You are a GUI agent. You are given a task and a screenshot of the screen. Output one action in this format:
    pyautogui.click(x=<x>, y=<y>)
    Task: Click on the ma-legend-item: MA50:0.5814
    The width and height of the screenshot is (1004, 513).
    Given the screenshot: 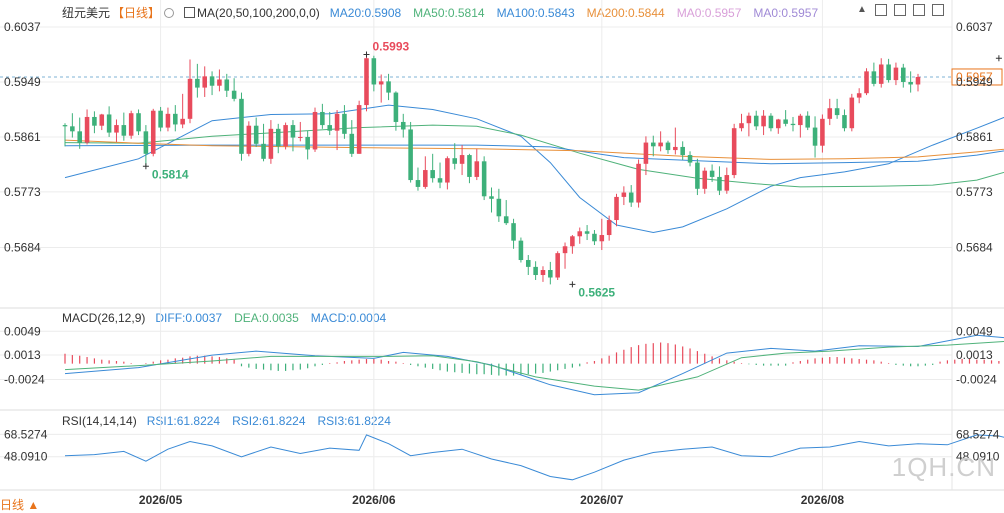 What is the action you would take?
    pyautogui.click(x=449, y=12)
    